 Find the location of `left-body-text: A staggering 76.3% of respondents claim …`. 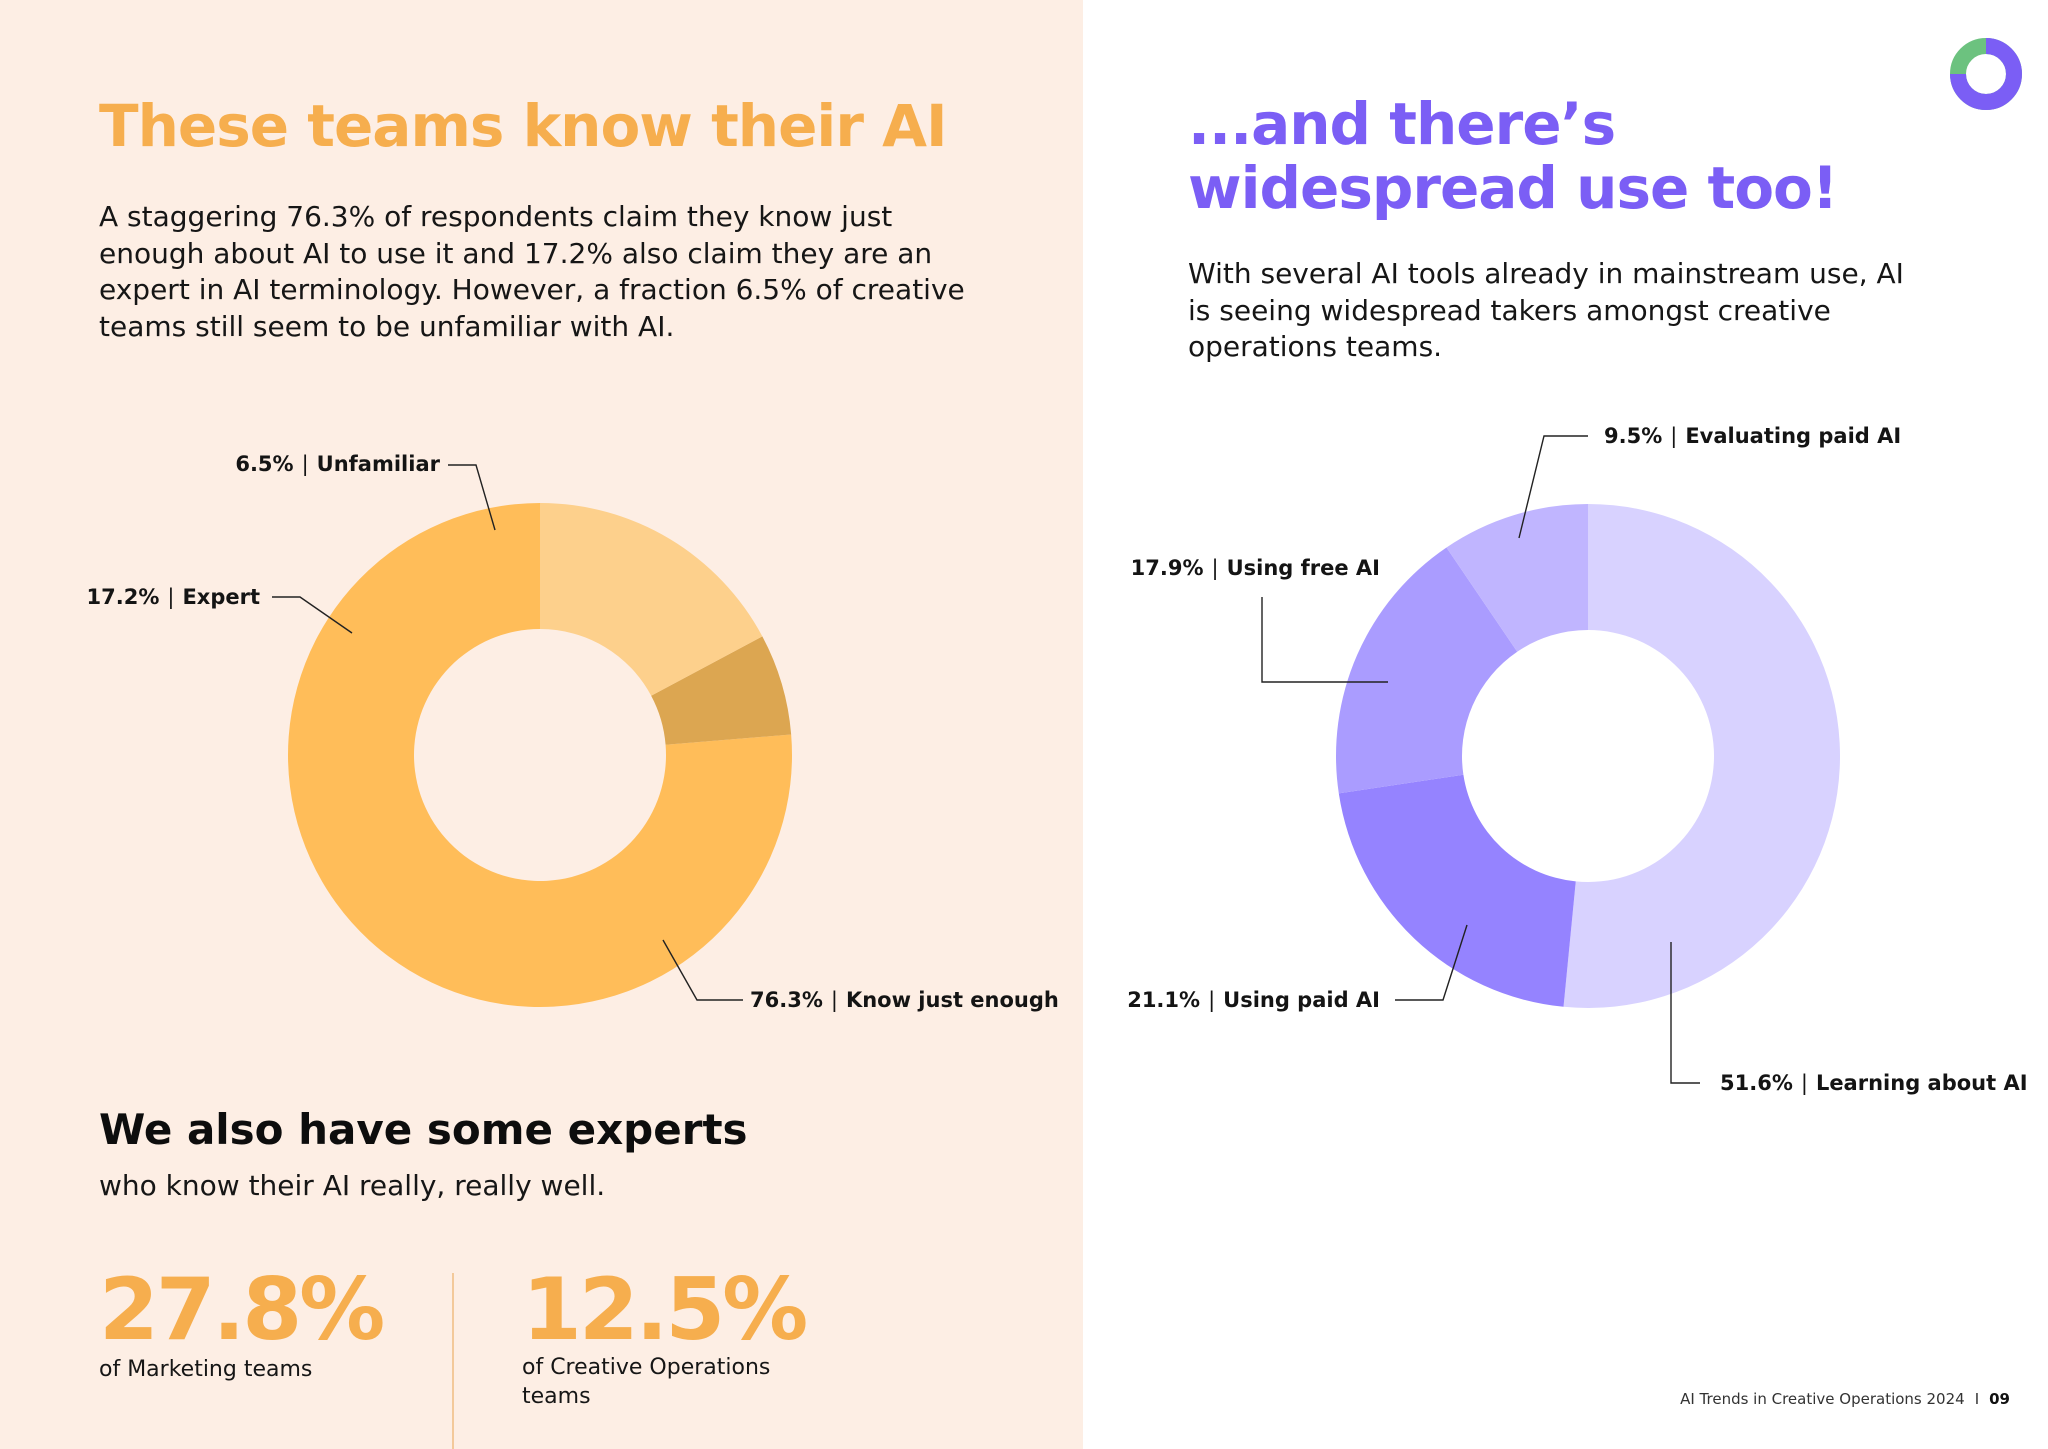

left-body-text: A staggering 76.3% of respondents claim … is located at coordinates (532, 271).